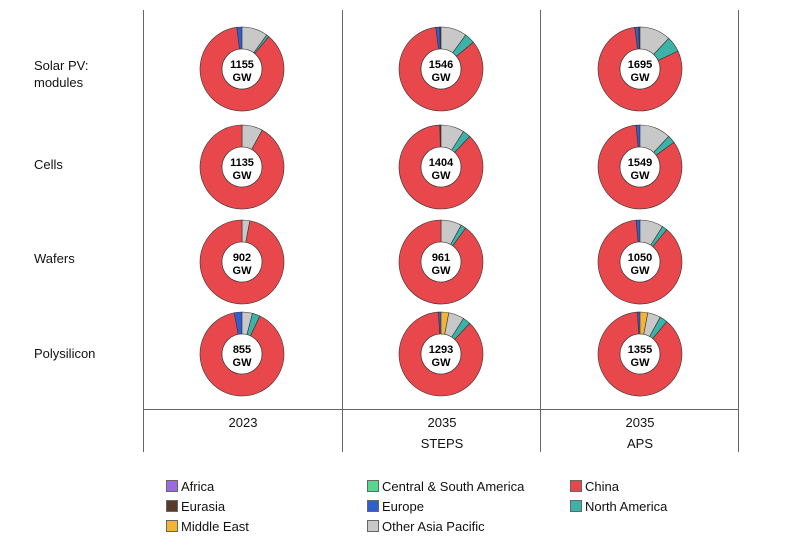 The width and height of the screenshot is (796, 556). I want to click on row-label-modules: Solar PV: modules, so click(61, 74).